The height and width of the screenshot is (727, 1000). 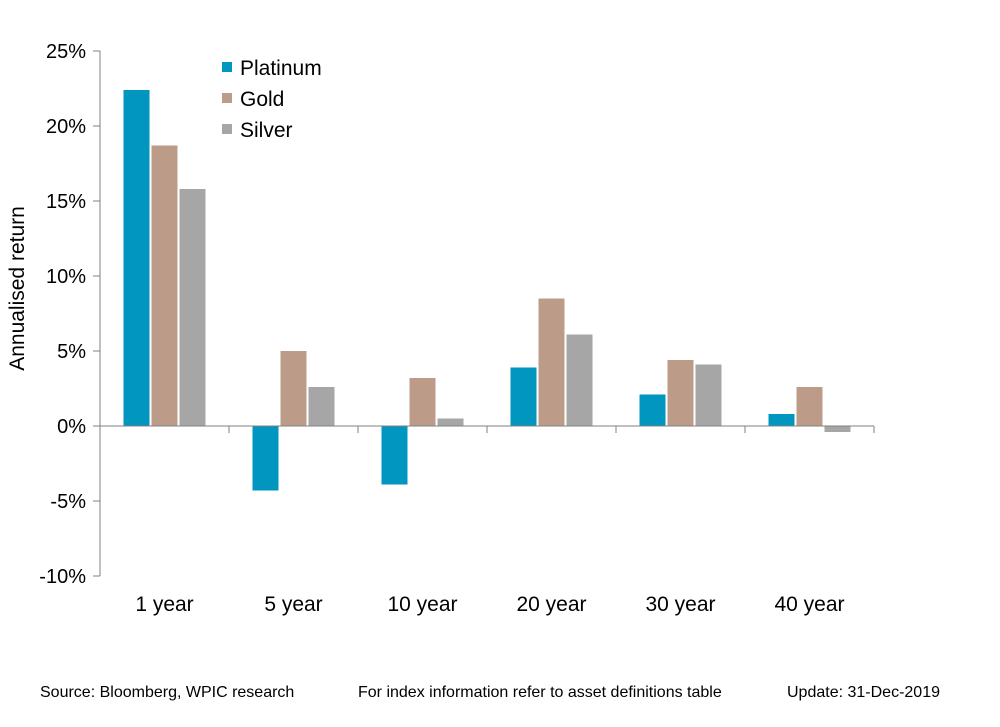 What do you see at coordinates (422, 604) in the screenshot?
I see `x-tick-label: 10 year` at bounding box center [422, 604].